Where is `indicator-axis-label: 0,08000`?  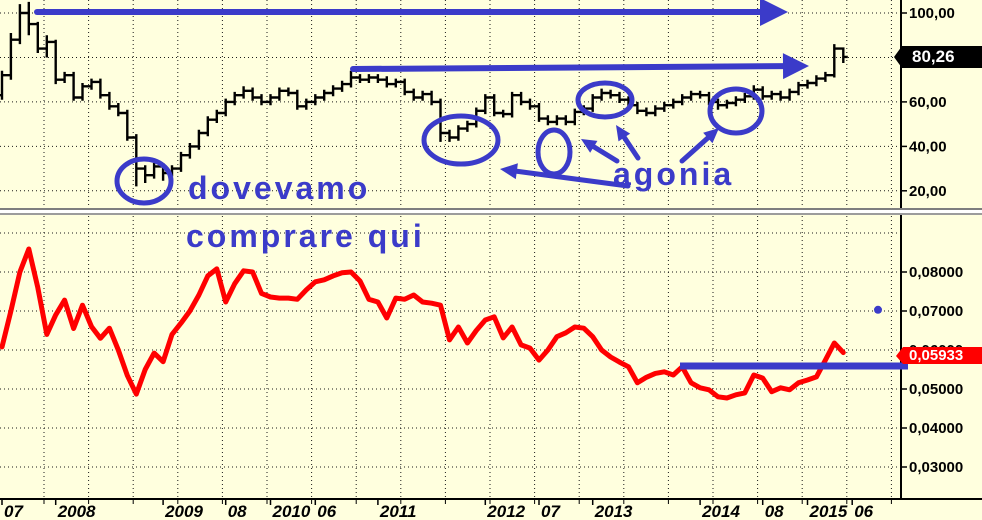 indicator-axis-label: 0,08000 is located at coordinates (936, 272).